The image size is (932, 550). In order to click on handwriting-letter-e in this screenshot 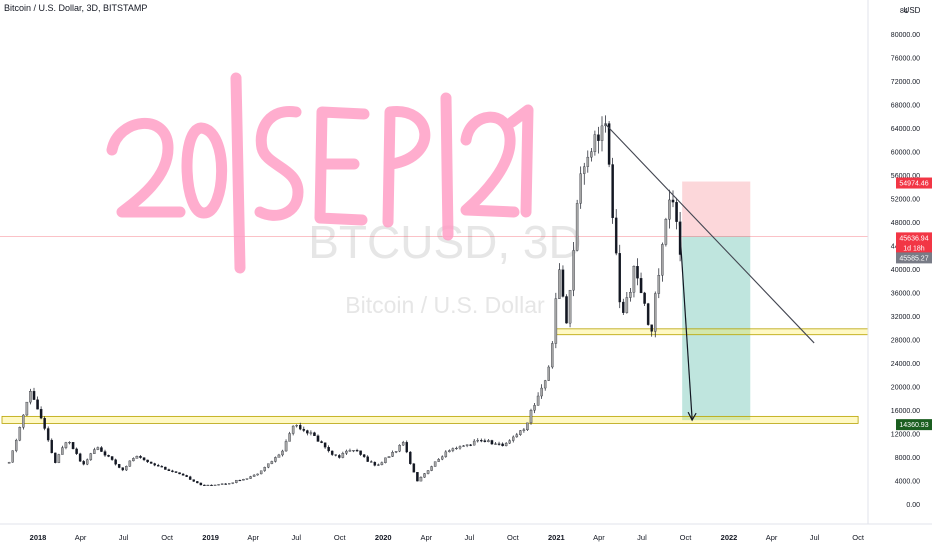, I will do `click(342, 166)`.